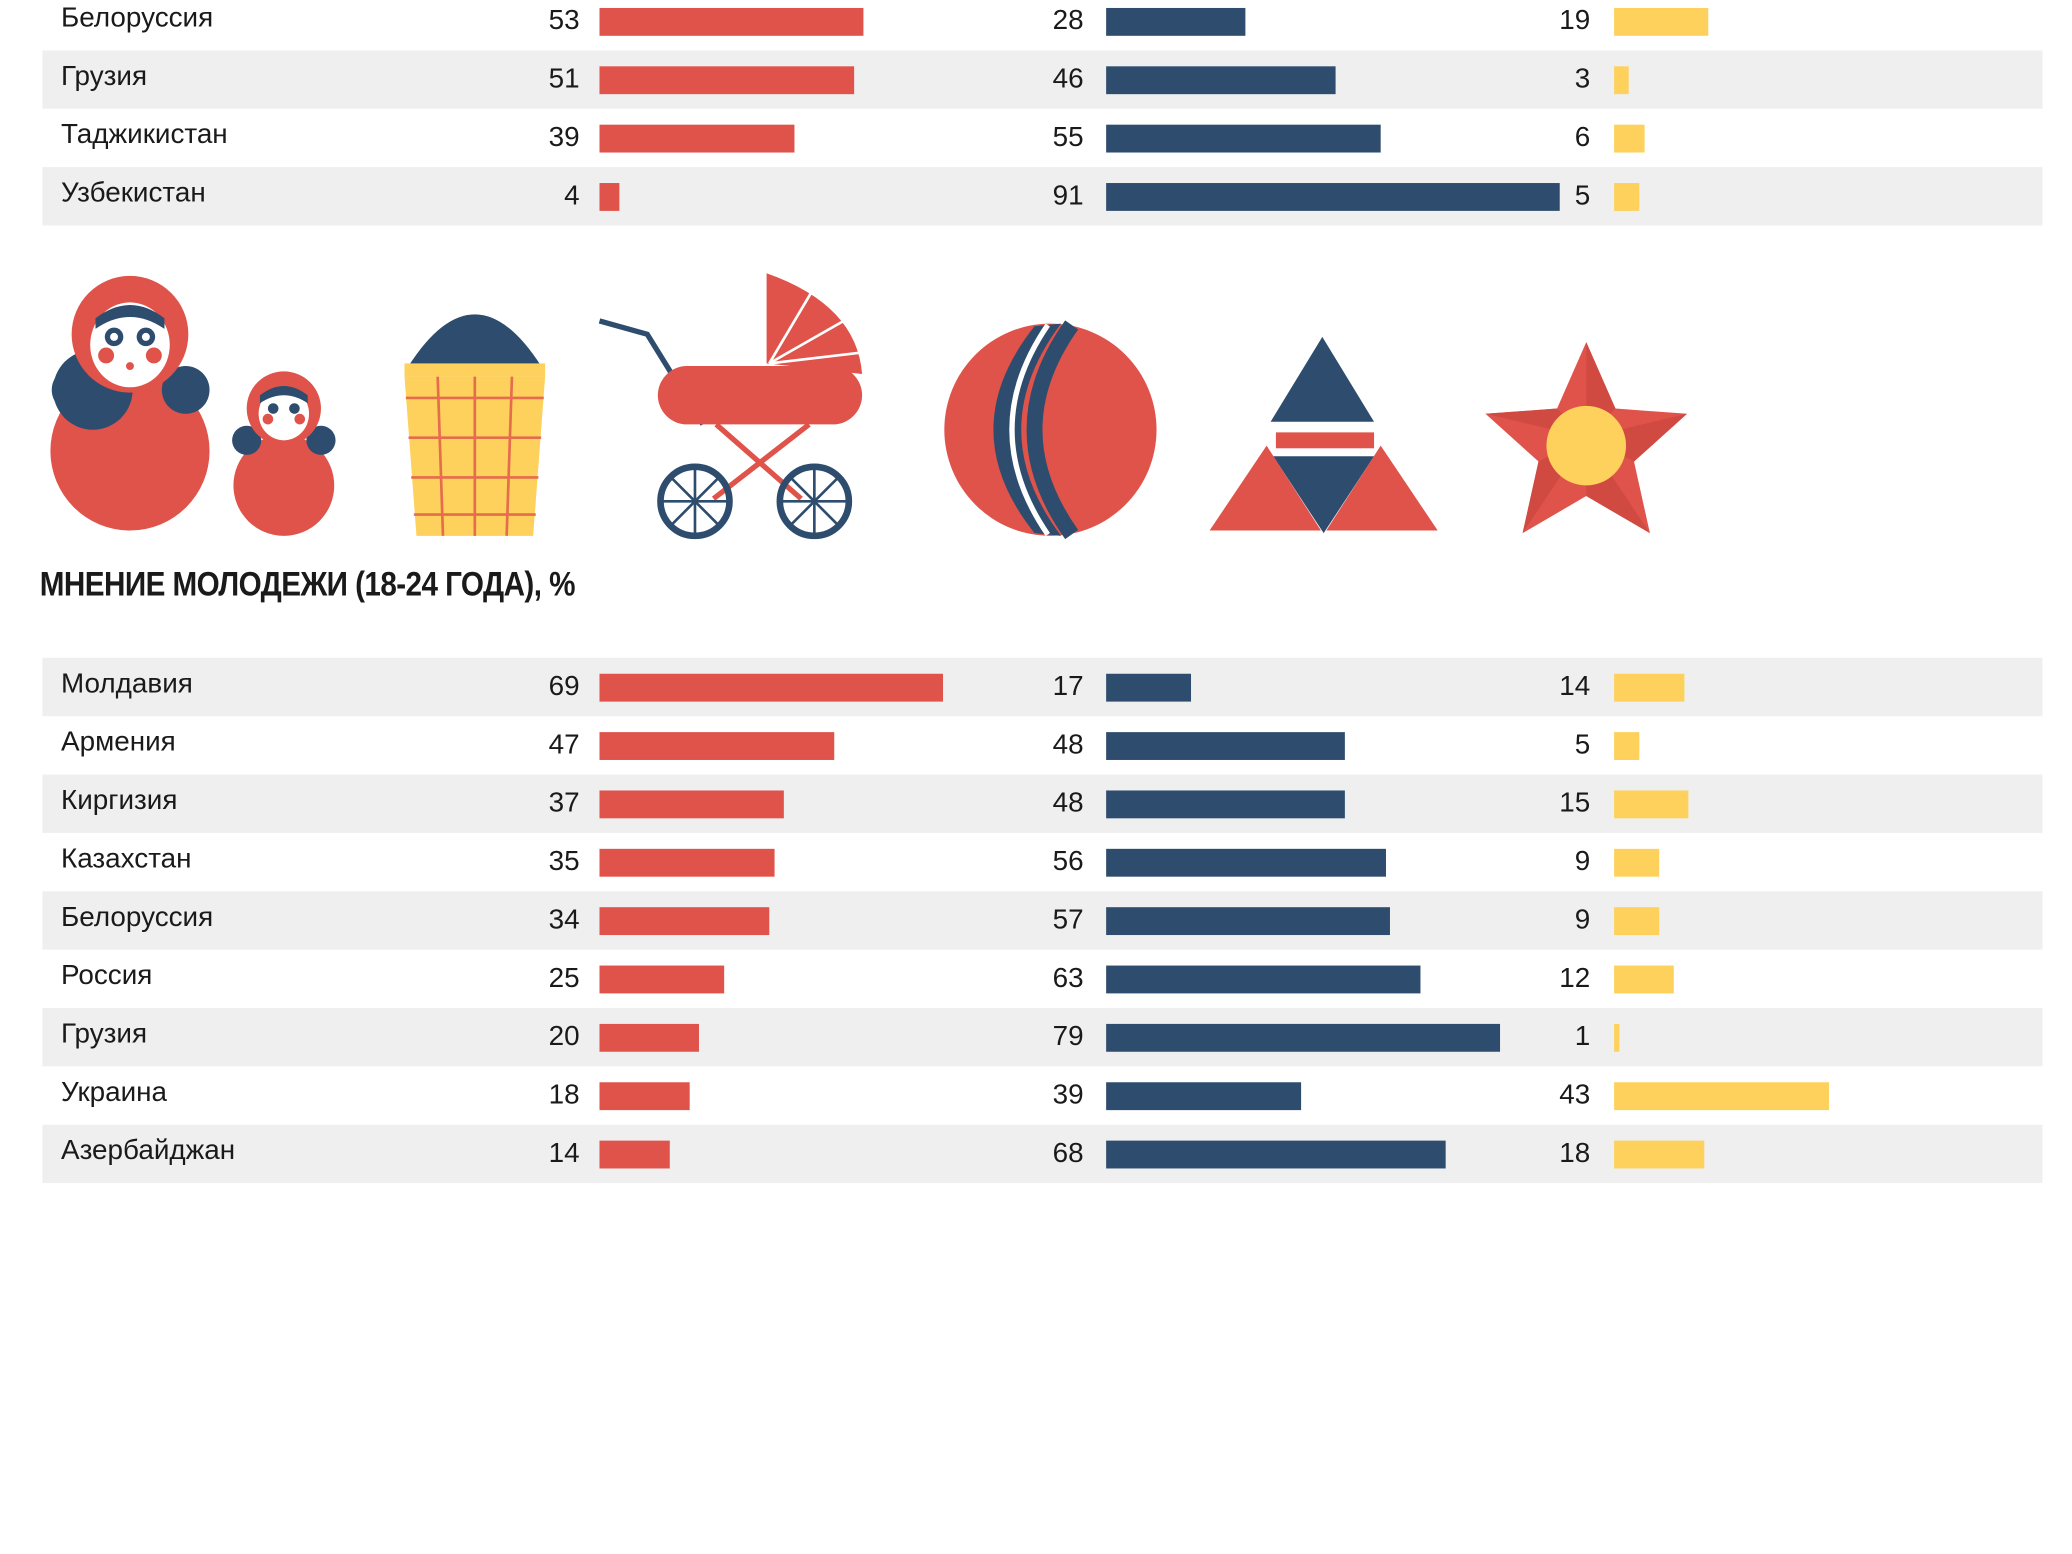 The image size is (2072, 1554). What do you see at coordinates (1575, 803) in the screenshot?
I see `value-label: 15` at bounding box center [1575, 803].